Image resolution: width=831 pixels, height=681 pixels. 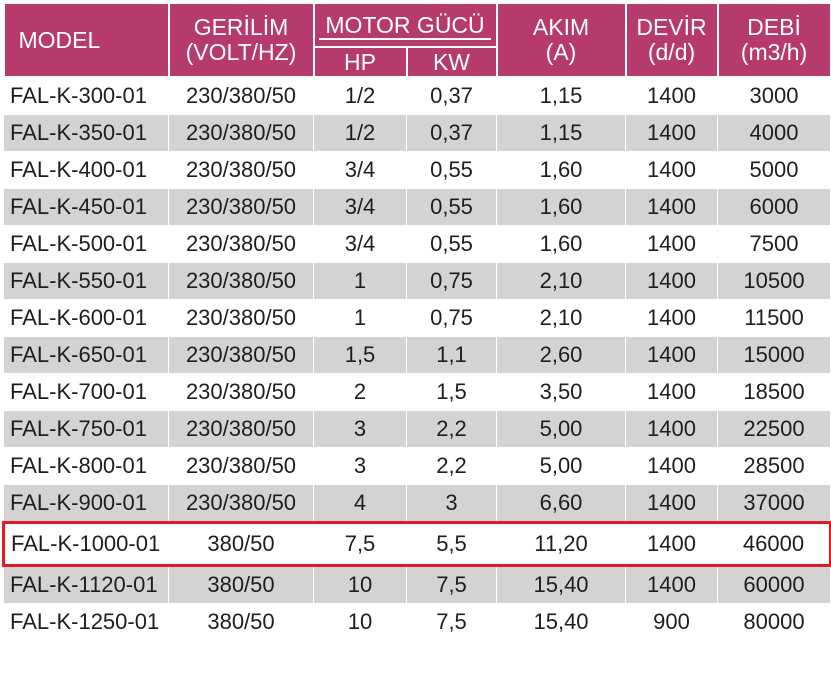 What do you see at coordinates (360, 355) in the screenshot?
I see `cell-hp: 1,5` at bounding box center [360, 355].